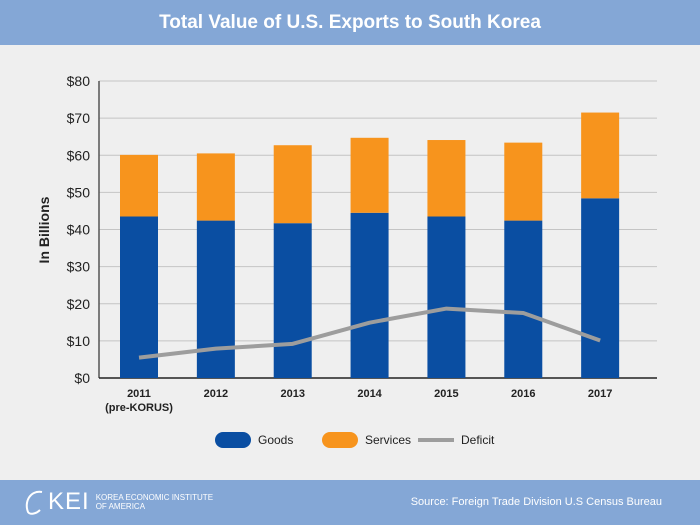  Describe the element at coordinates (79, 267) in the screenshot. I see `y-tick-label: $30` at that location.